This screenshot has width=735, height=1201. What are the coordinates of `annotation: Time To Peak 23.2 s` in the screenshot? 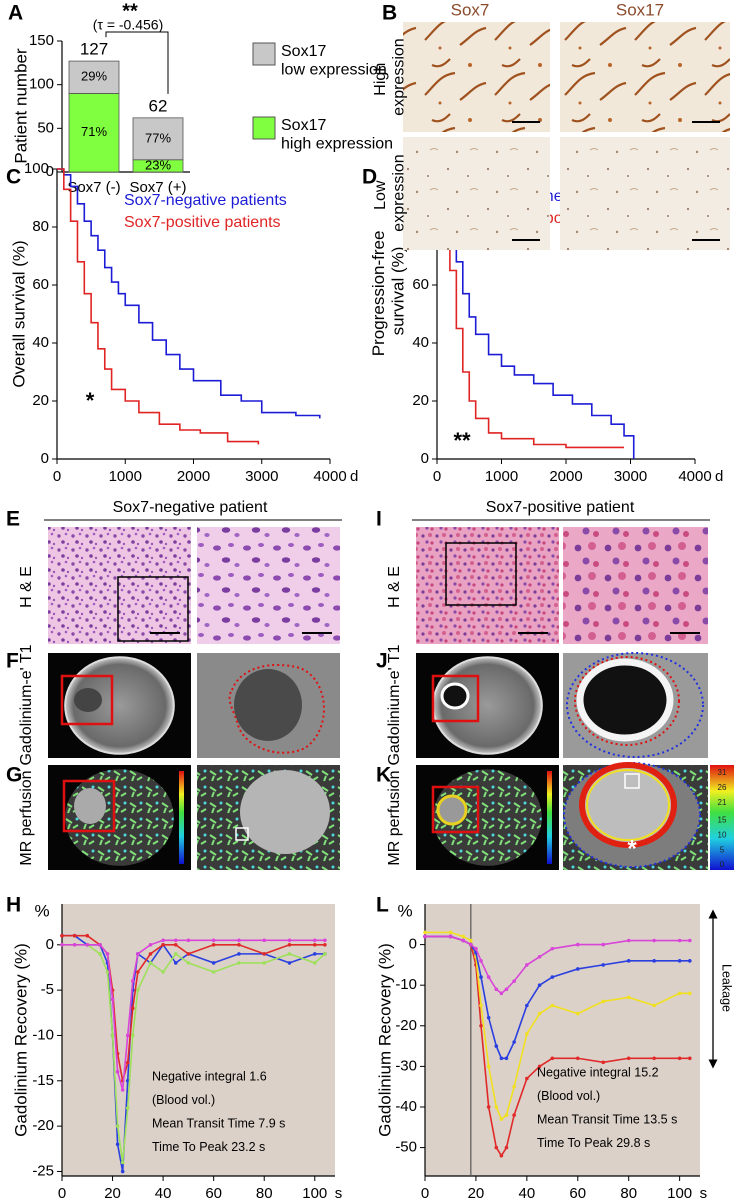 It's located at (208, 1147).